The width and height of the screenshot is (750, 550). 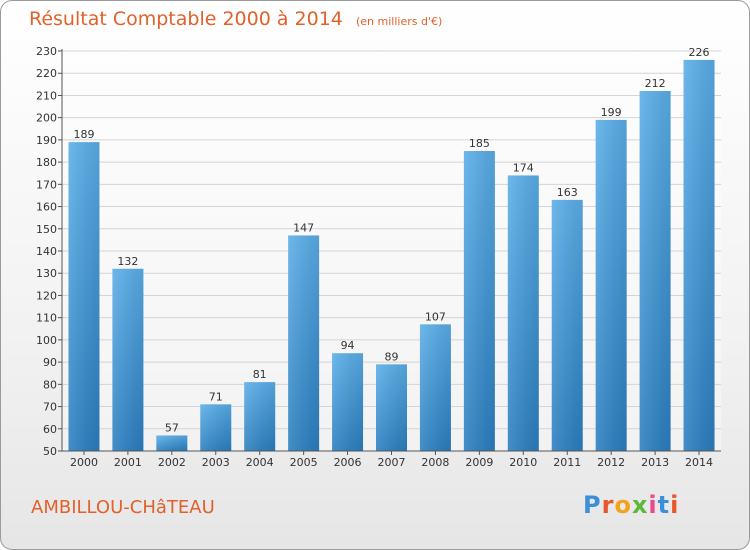 What do you see at coordinates (172, 462) in the screenshot?
I see `x-tick-label: 2002` at bounding box center [172, 462].